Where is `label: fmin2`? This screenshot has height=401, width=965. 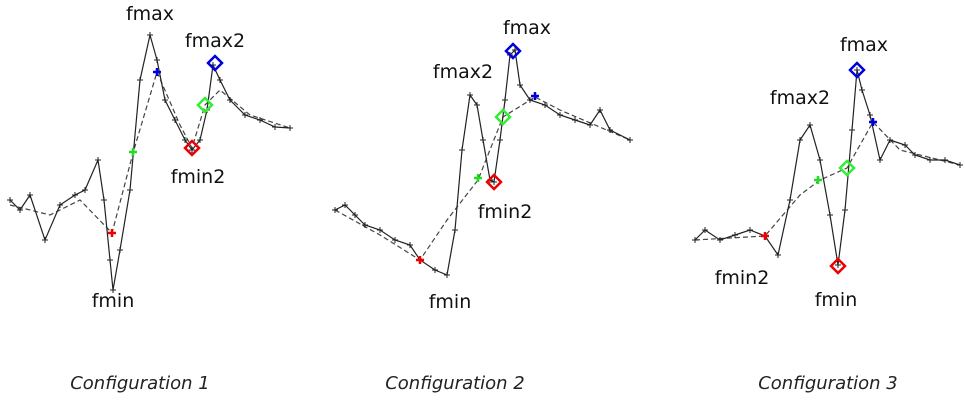 label: fmin2 is located at coordinates (505, 212).